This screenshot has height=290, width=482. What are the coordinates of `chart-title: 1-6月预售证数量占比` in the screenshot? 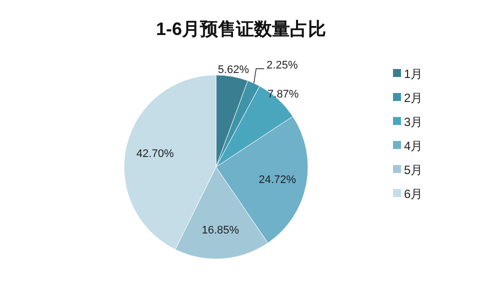 It's located at (241, 29).